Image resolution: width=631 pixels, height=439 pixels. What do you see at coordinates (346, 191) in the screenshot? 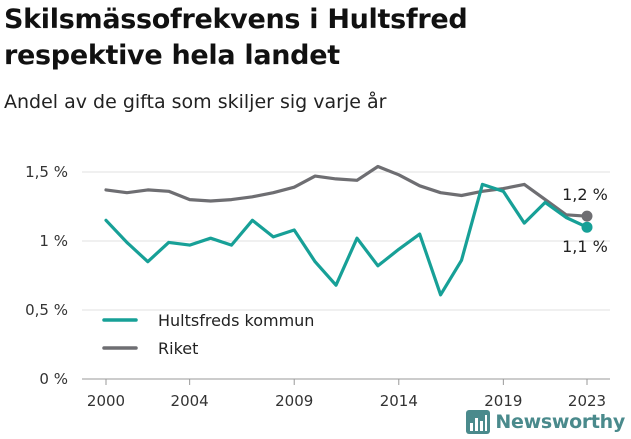
I see `series-line-riket` at bounding box center [346, 191].